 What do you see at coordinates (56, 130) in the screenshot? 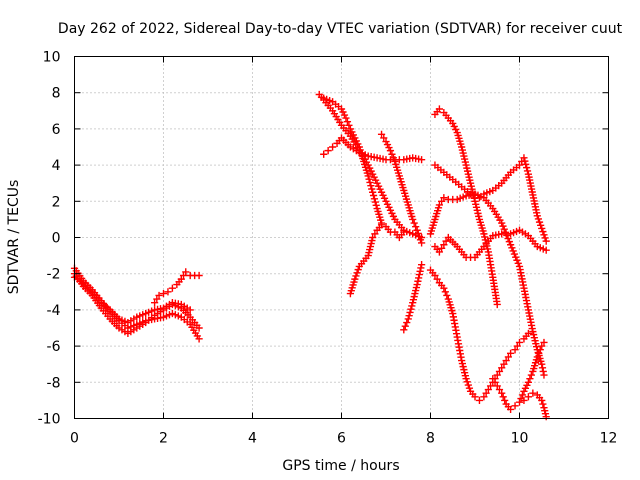
I see `y-tick-label: 6` at bounding box center [56, 130].